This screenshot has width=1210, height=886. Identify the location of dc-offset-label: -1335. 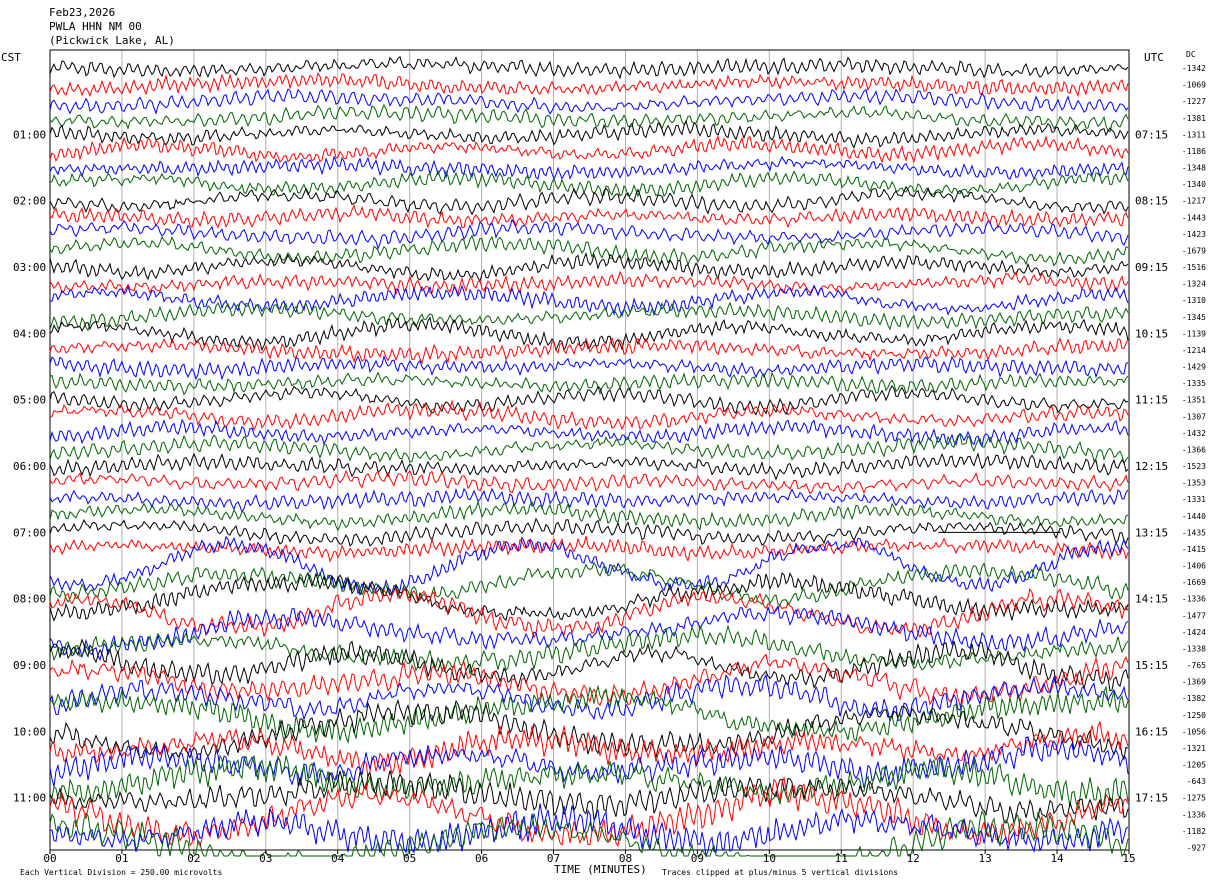
(1194, 383).